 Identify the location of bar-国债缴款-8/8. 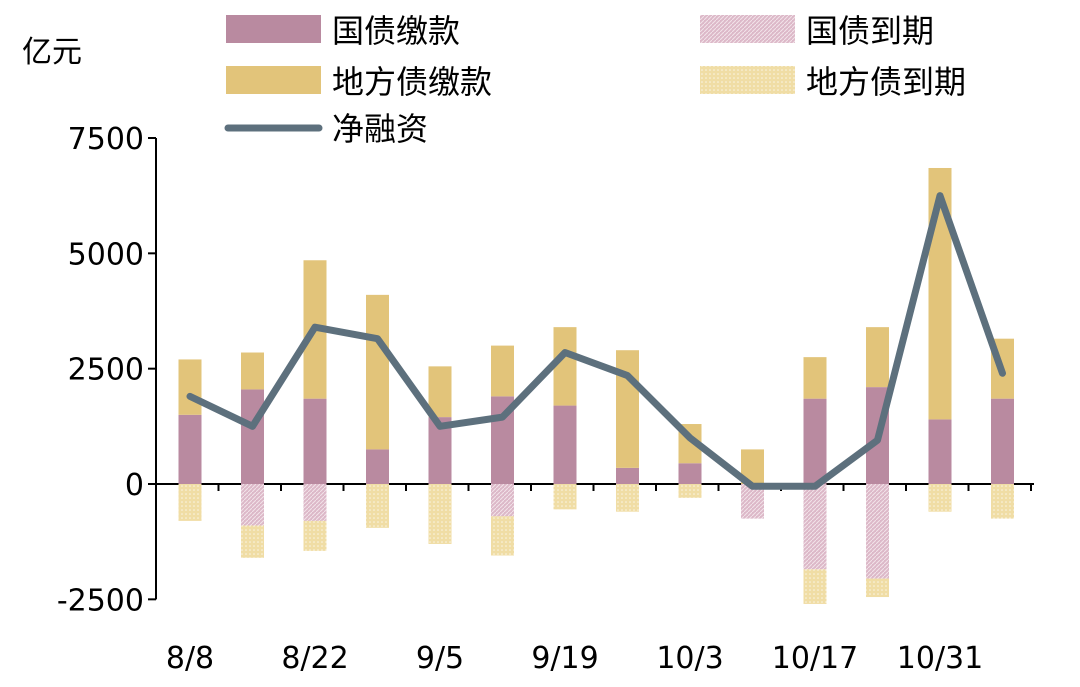
(190, 449).